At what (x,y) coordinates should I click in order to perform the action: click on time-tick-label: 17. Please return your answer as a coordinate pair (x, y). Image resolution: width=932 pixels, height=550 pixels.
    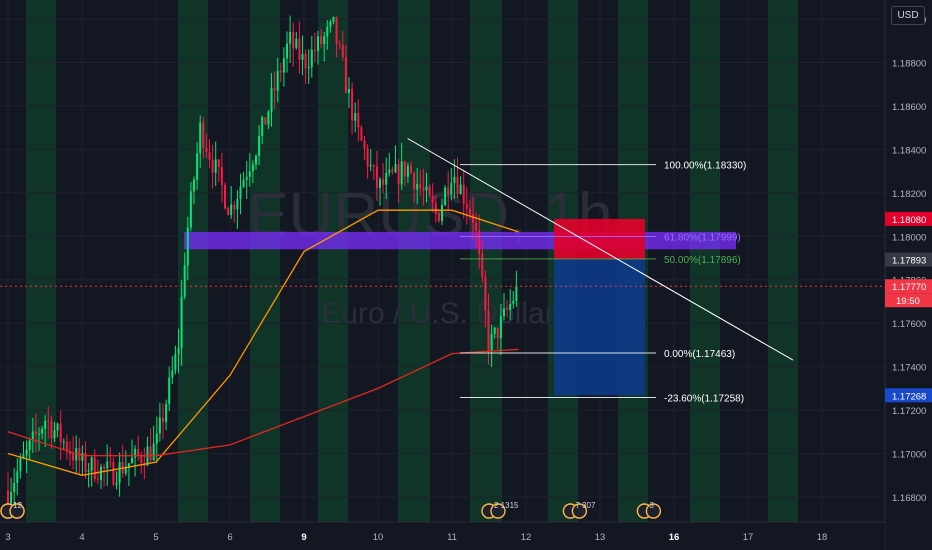
    Looking at the image, I should click on (748, 537).